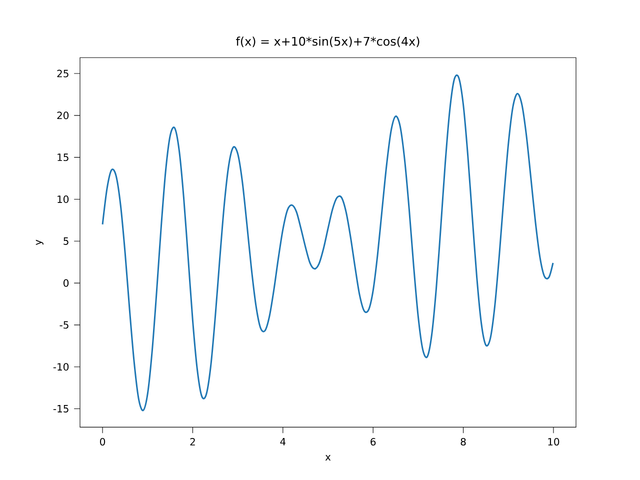  What do you see at coordinates (62, 74) in the screenshot?
I see `y-tick-label: 25` at bounding box center [62, 74].